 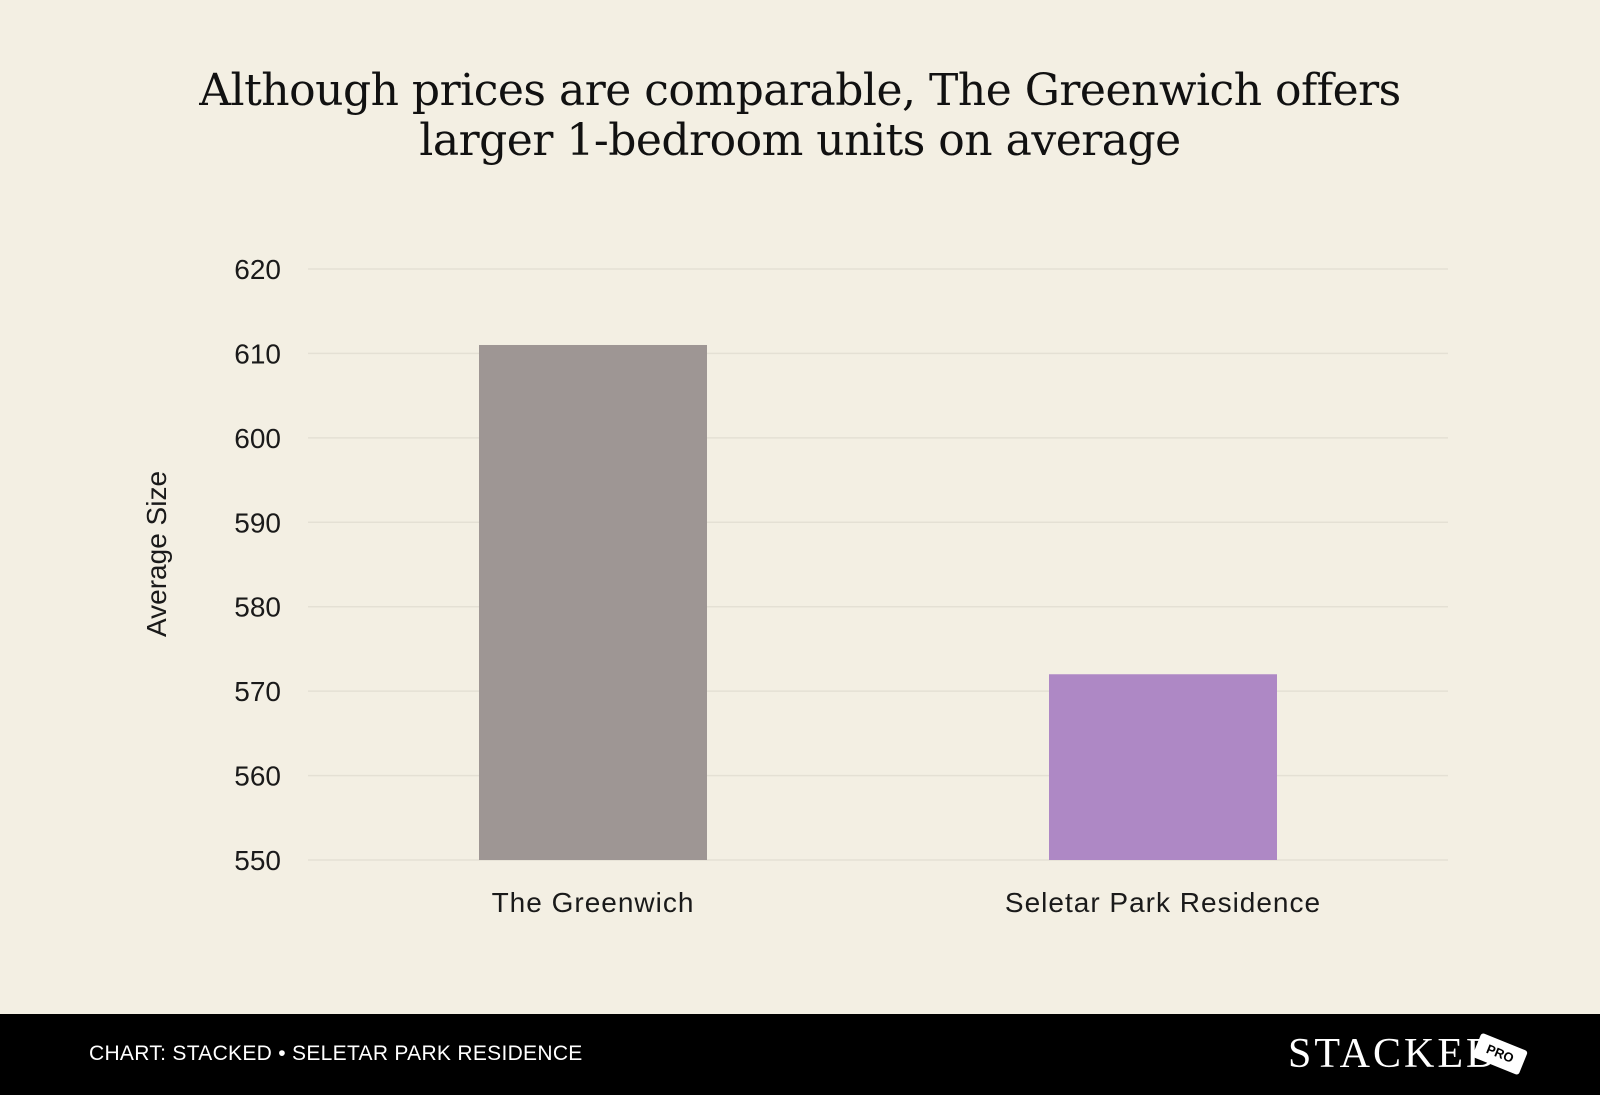 What do you see at coordinates (257, 353) in the screenshot?
I see `y-tick-label: 610` at bounding box center [257, 353].